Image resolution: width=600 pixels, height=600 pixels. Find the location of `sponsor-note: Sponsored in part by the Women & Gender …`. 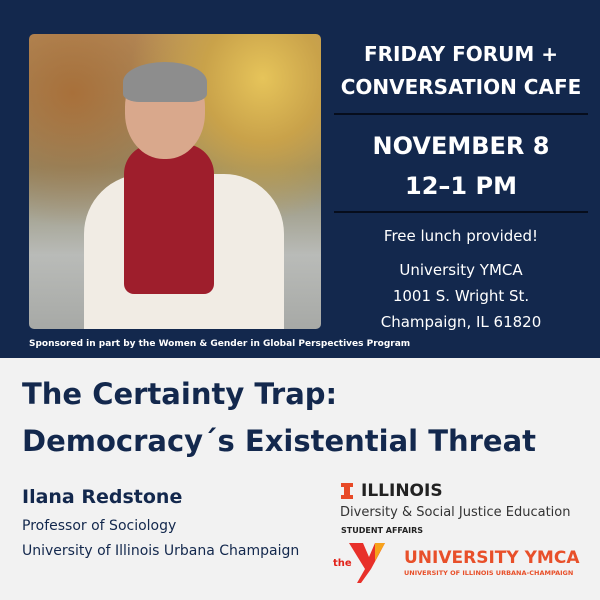

sponsor-note: Sponsored in part by the Women & Gender … is located at coordinates (220, 344).